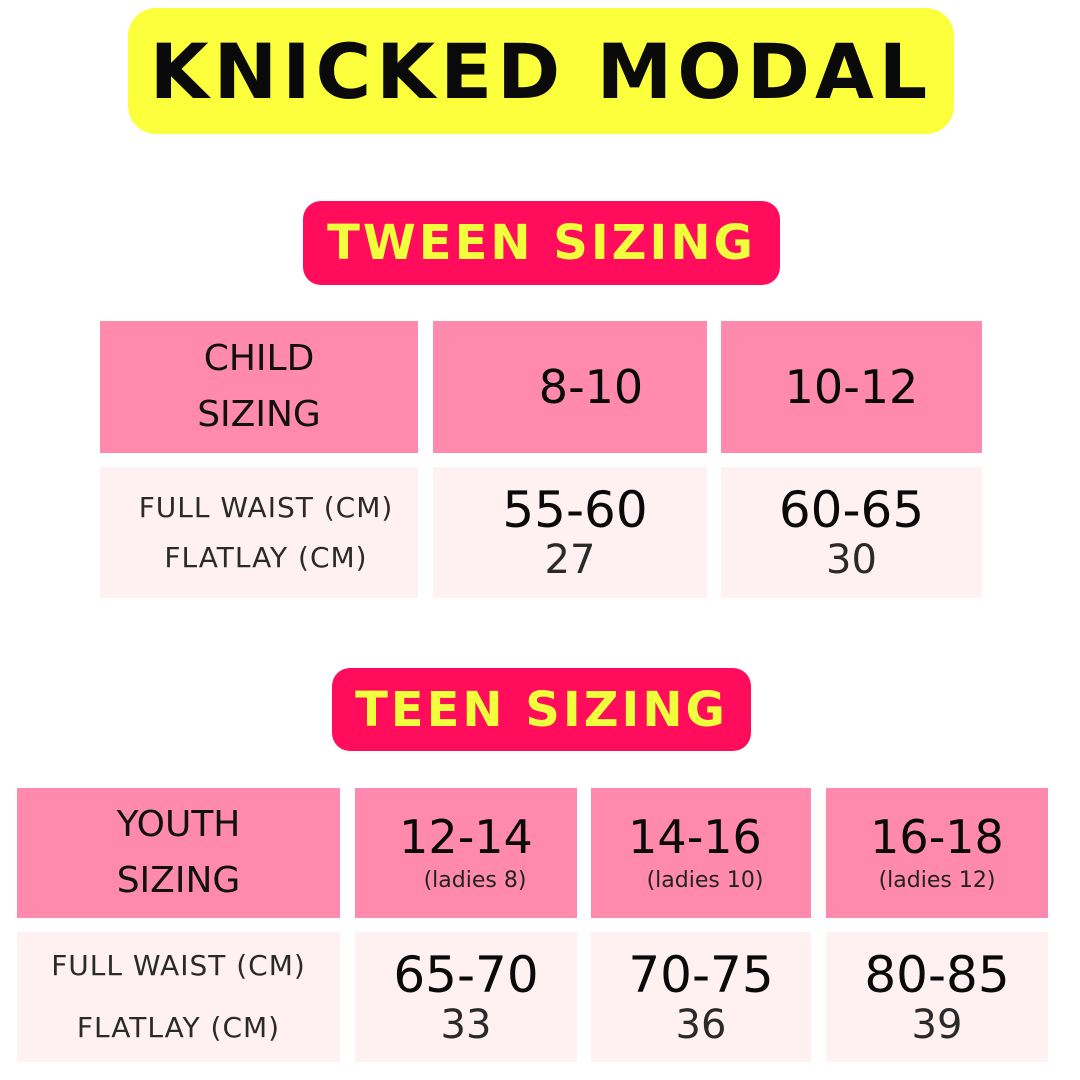 The width and height of the screenshot is (1080, 1080). I want to click on tween-section-badge: TWEEN SIZING, so click(541, 243).